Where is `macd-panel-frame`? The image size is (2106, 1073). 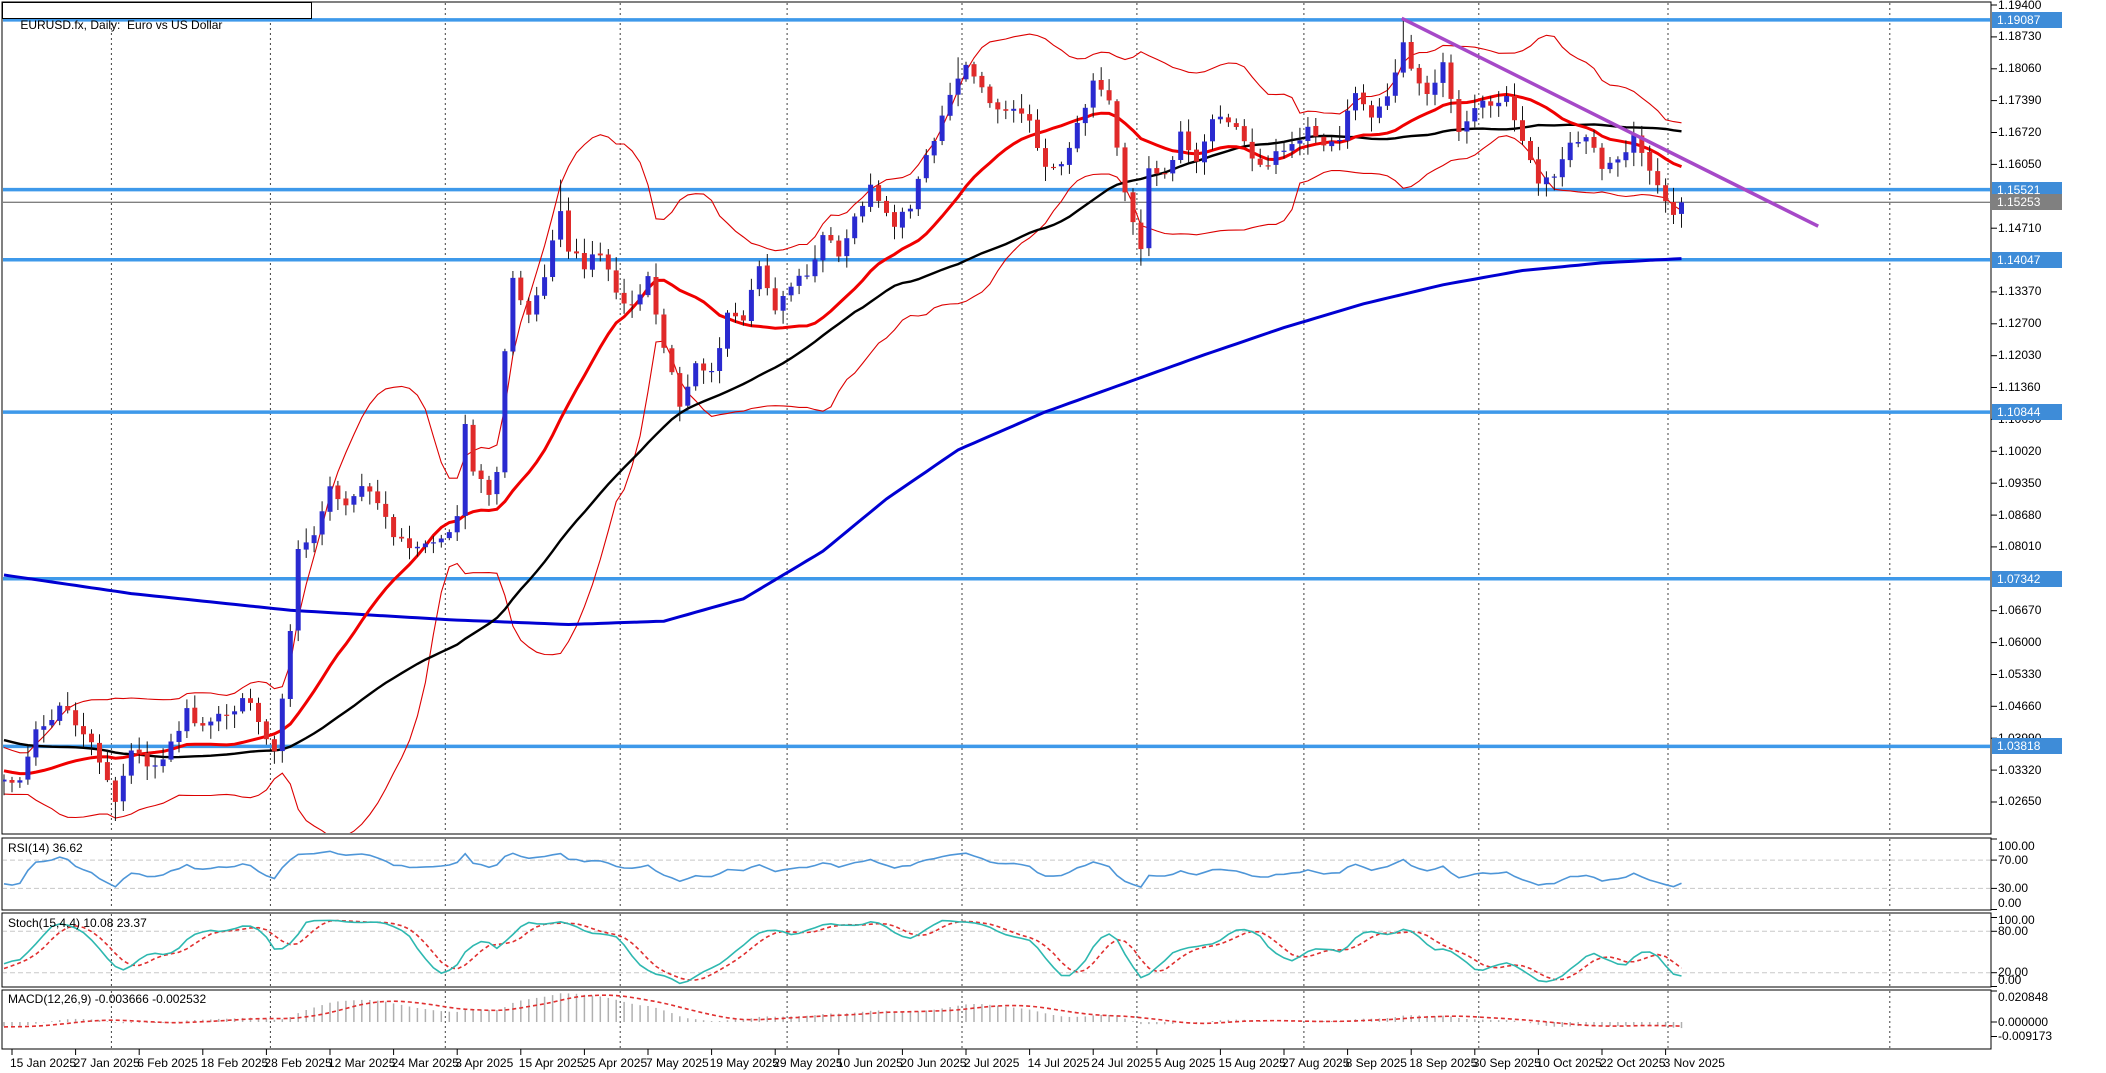 macd-panel-frame is located at coordinates (996, 1019).